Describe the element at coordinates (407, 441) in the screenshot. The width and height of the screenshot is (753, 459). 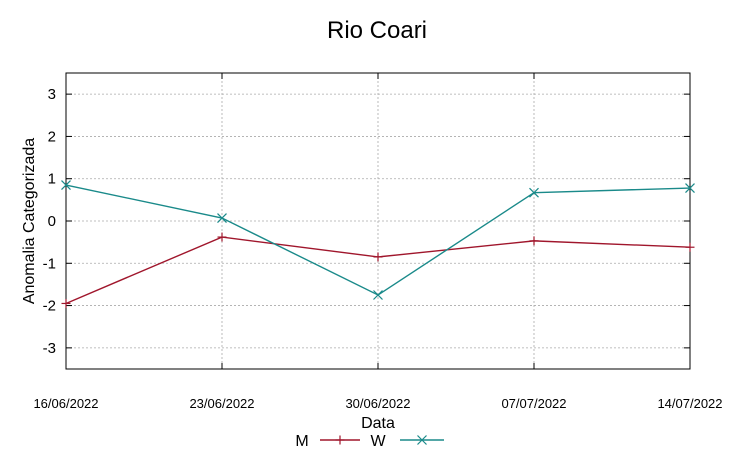
I see `legend-item: W` at that location.